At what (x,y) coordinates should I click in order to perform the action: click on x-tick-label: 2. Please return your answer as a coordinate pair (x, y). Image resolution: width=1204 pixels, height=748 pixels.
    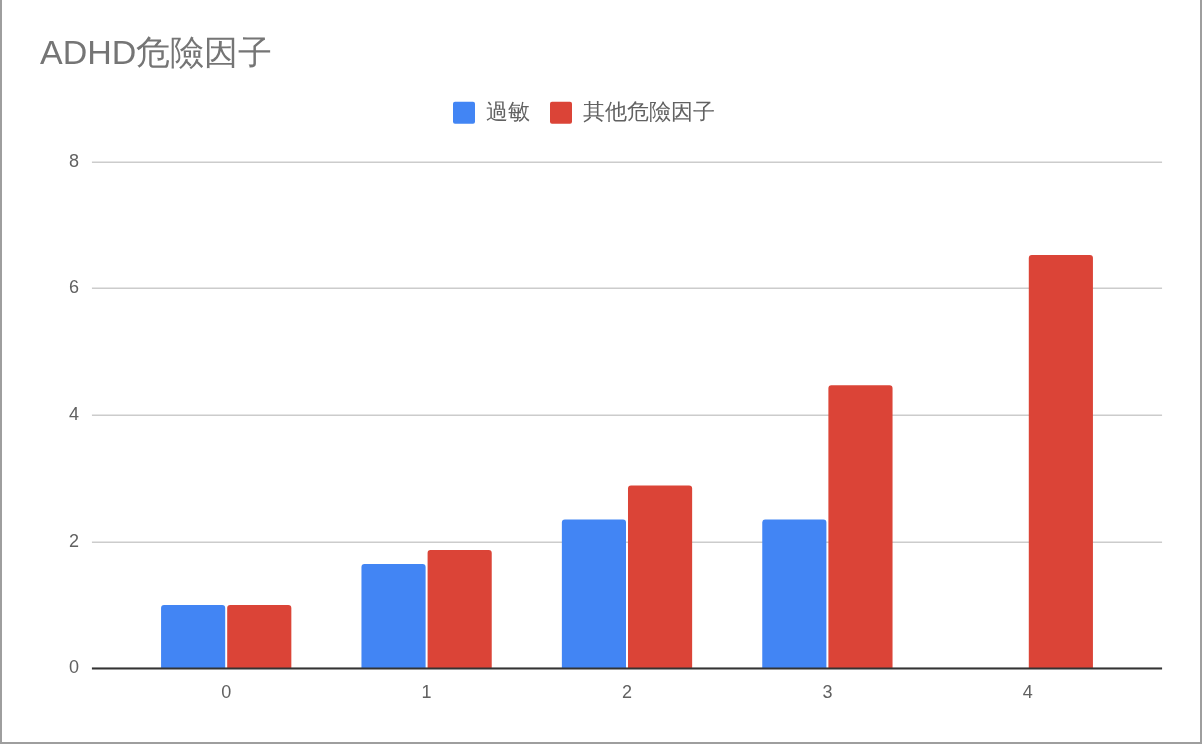
    Looking at the image, I should click on (627, 692).